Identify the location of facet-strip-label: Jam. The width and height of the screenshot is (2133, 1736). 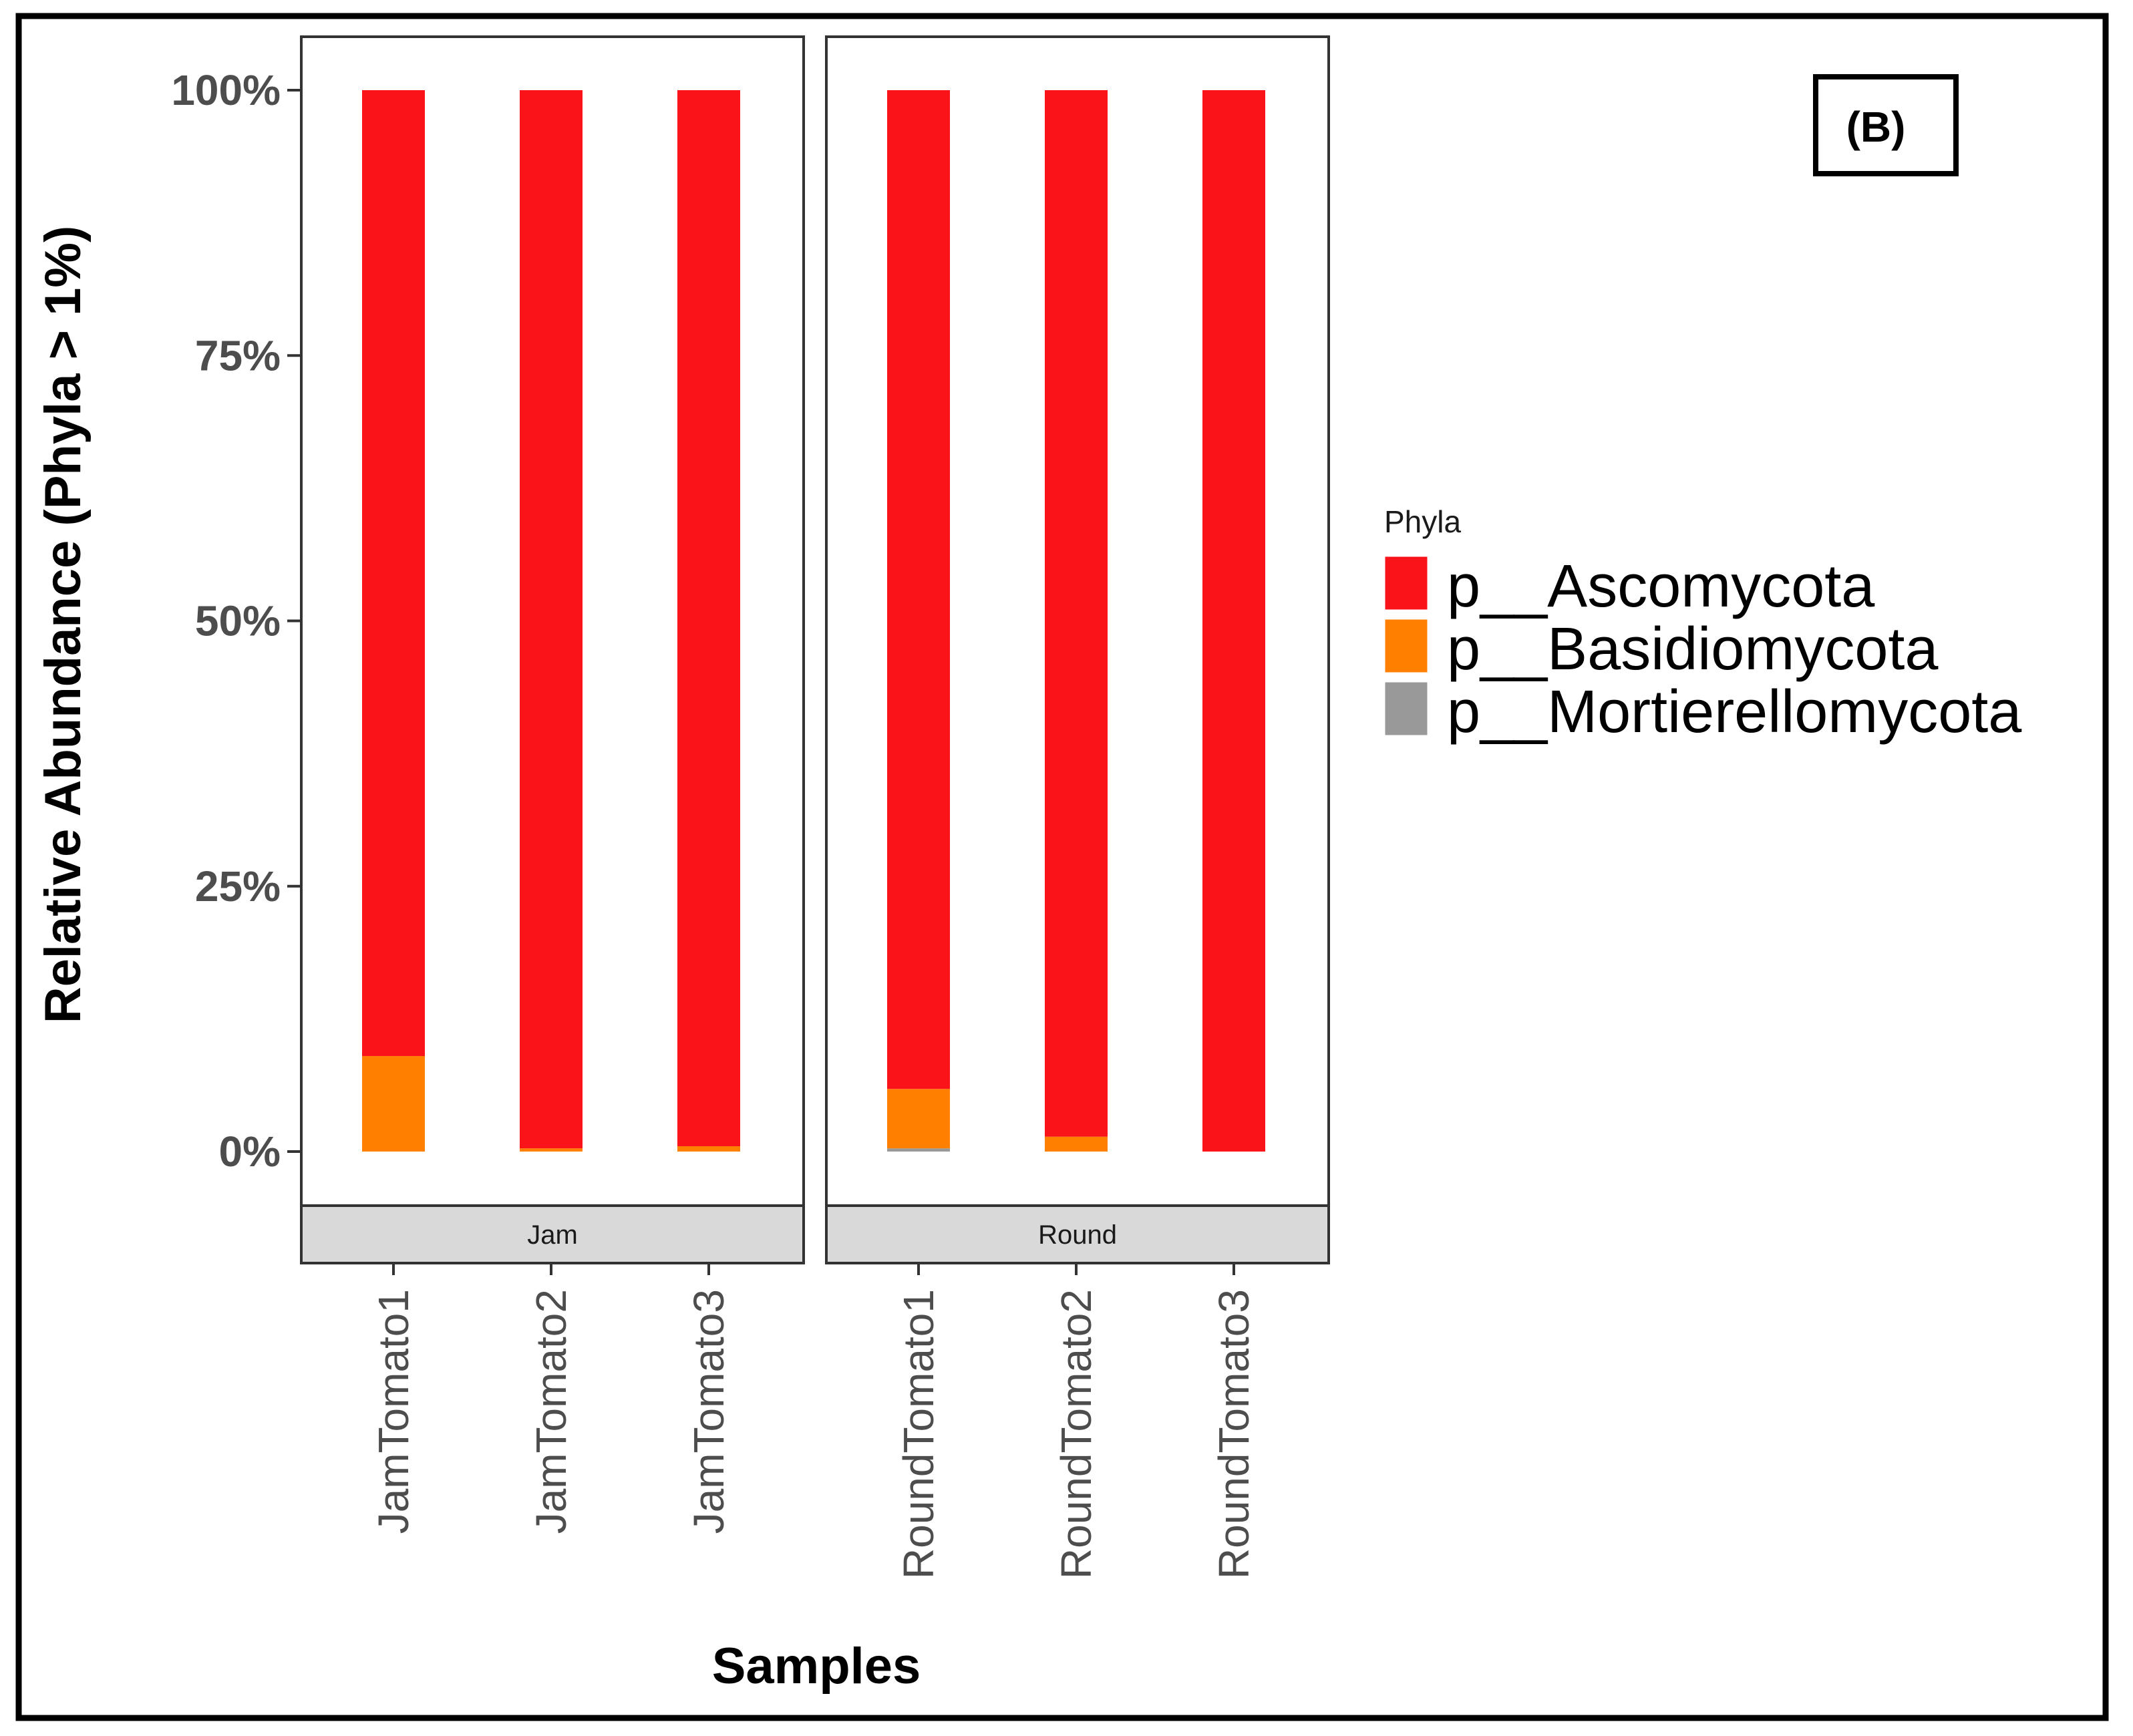
(552, 1235).